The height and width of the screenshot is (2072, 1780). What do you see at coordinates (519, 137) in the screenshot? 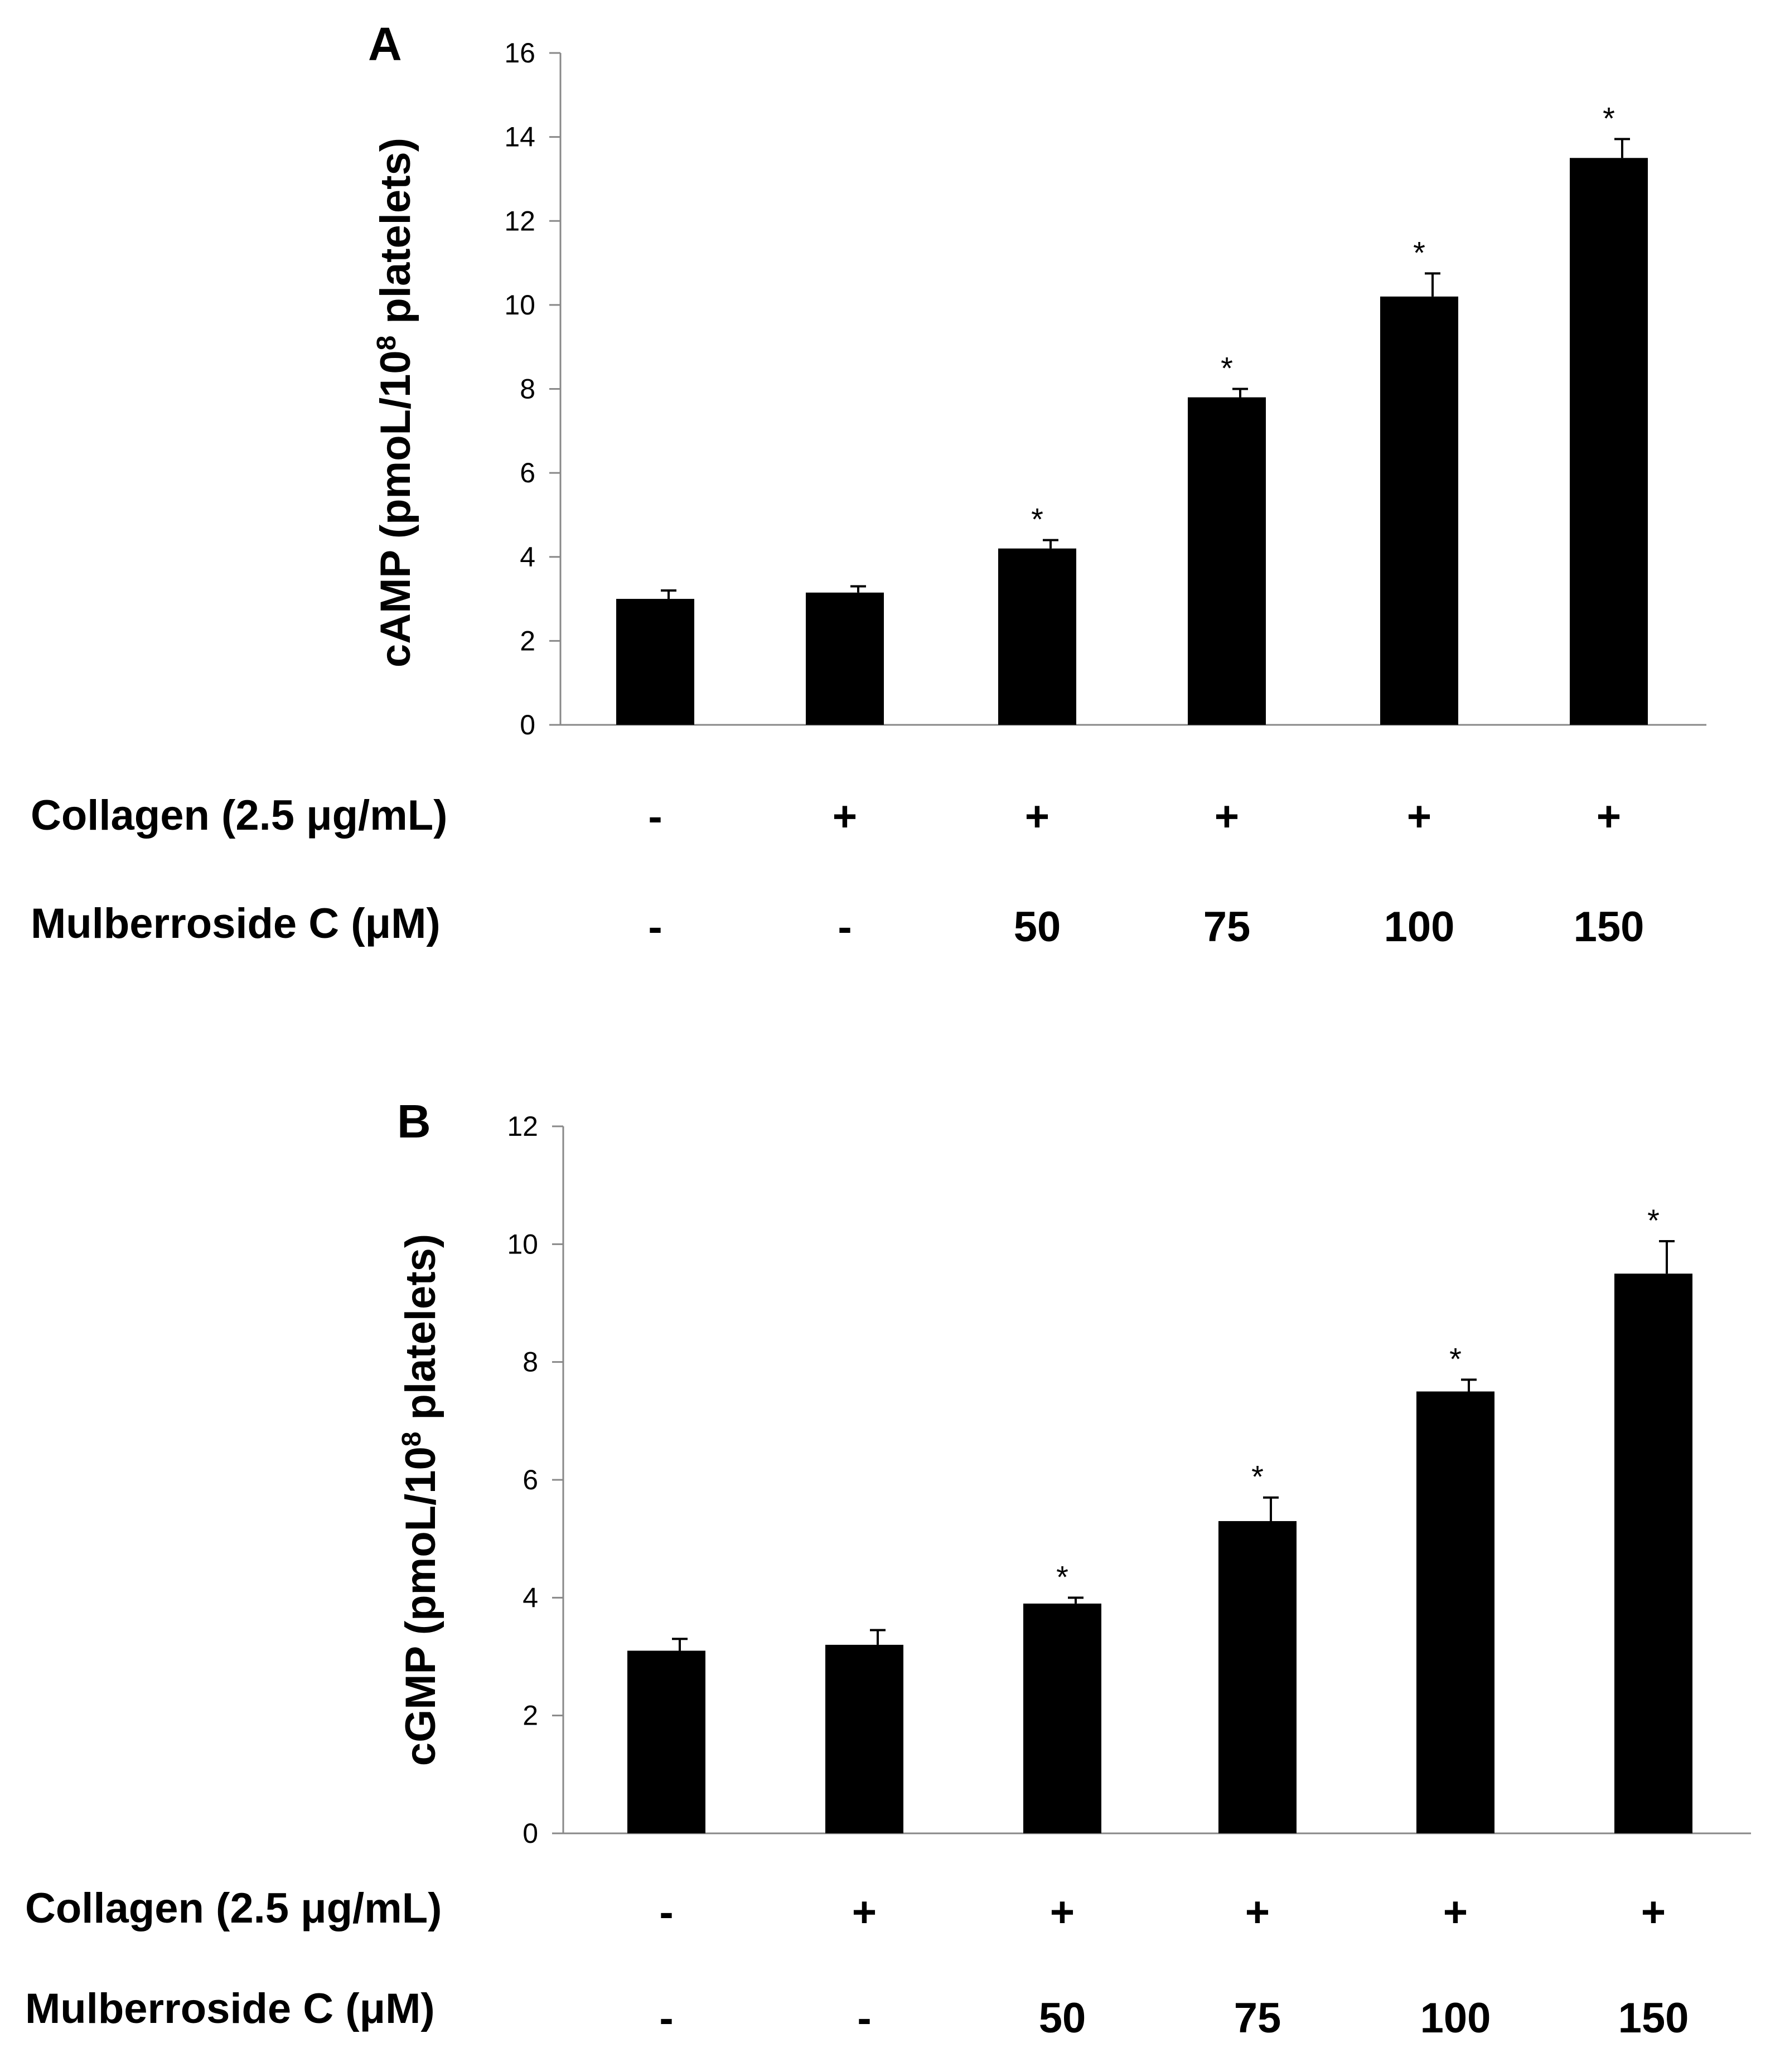
I see `y-tick-label: 14` at bounding box center [519, 137].